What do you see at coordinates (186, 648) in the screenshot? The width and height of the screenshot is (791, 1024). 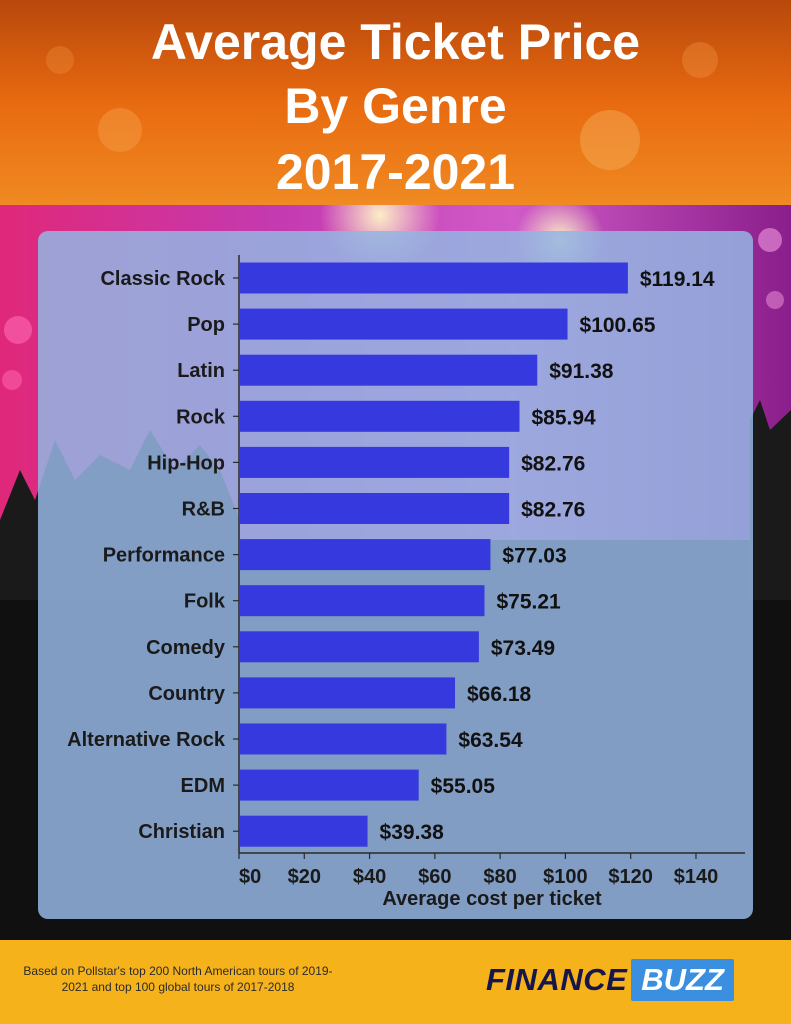 I see `category-label: Comedy` at bounding box center [186, 648].